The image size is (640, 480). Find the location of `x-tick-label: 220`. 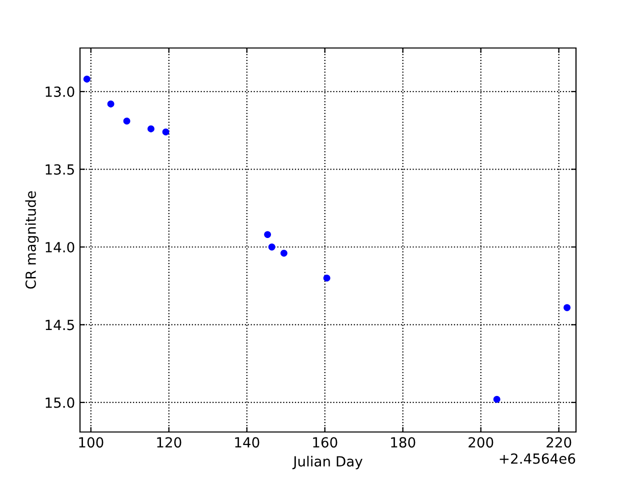

x-tick-label: 220 is located at coordinates (559, 442).